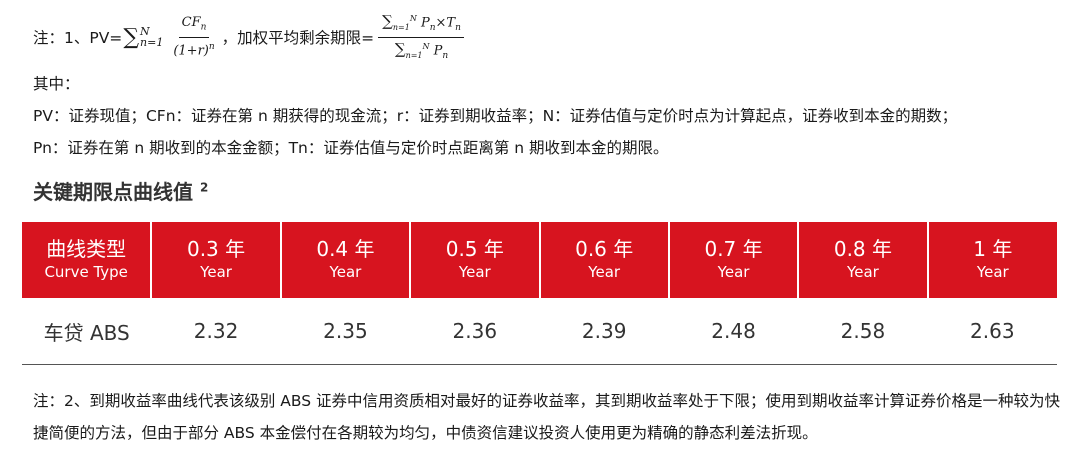  Describe the element at coordinates (193, 37) in the screenshot. I see `pv-fraction: CFn (1+r)n` at that location.